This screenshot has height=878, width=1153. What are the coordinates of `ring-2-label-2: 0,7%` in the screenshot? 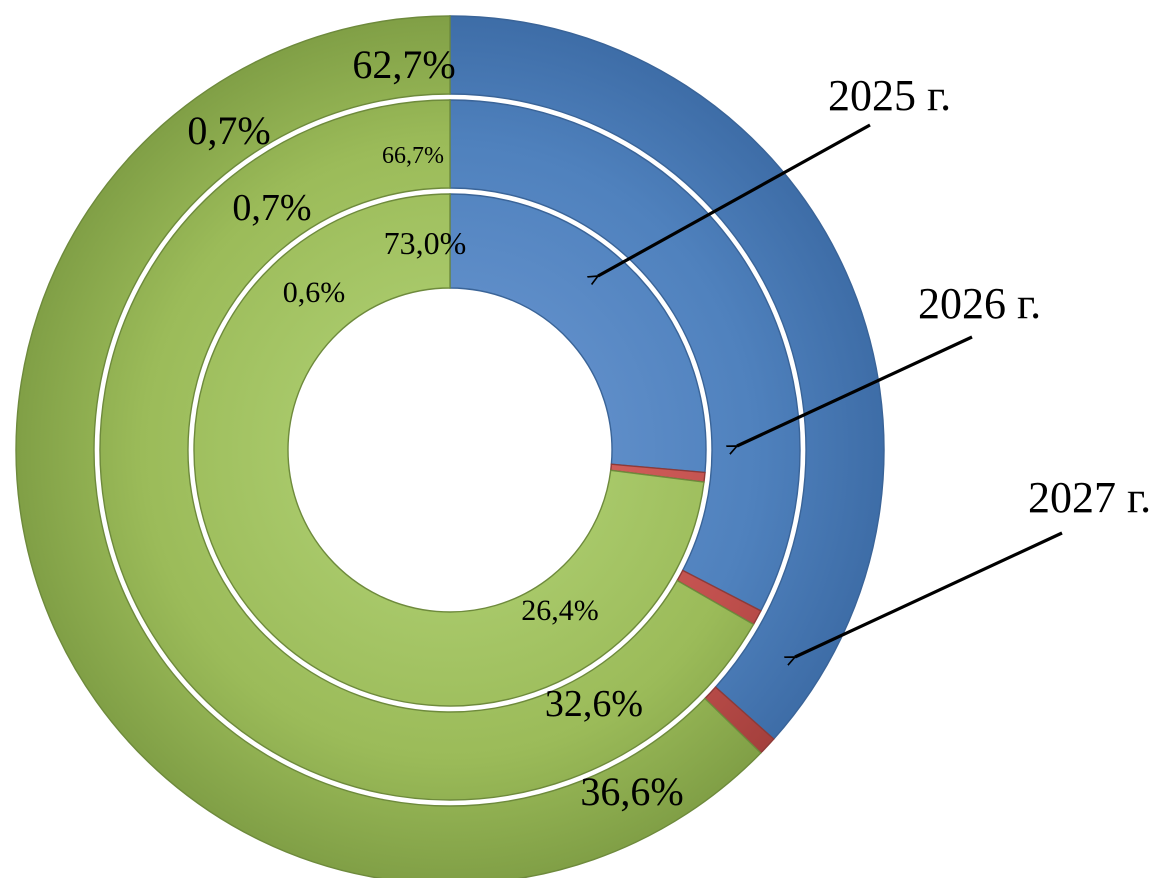 It's located at (271, 208).